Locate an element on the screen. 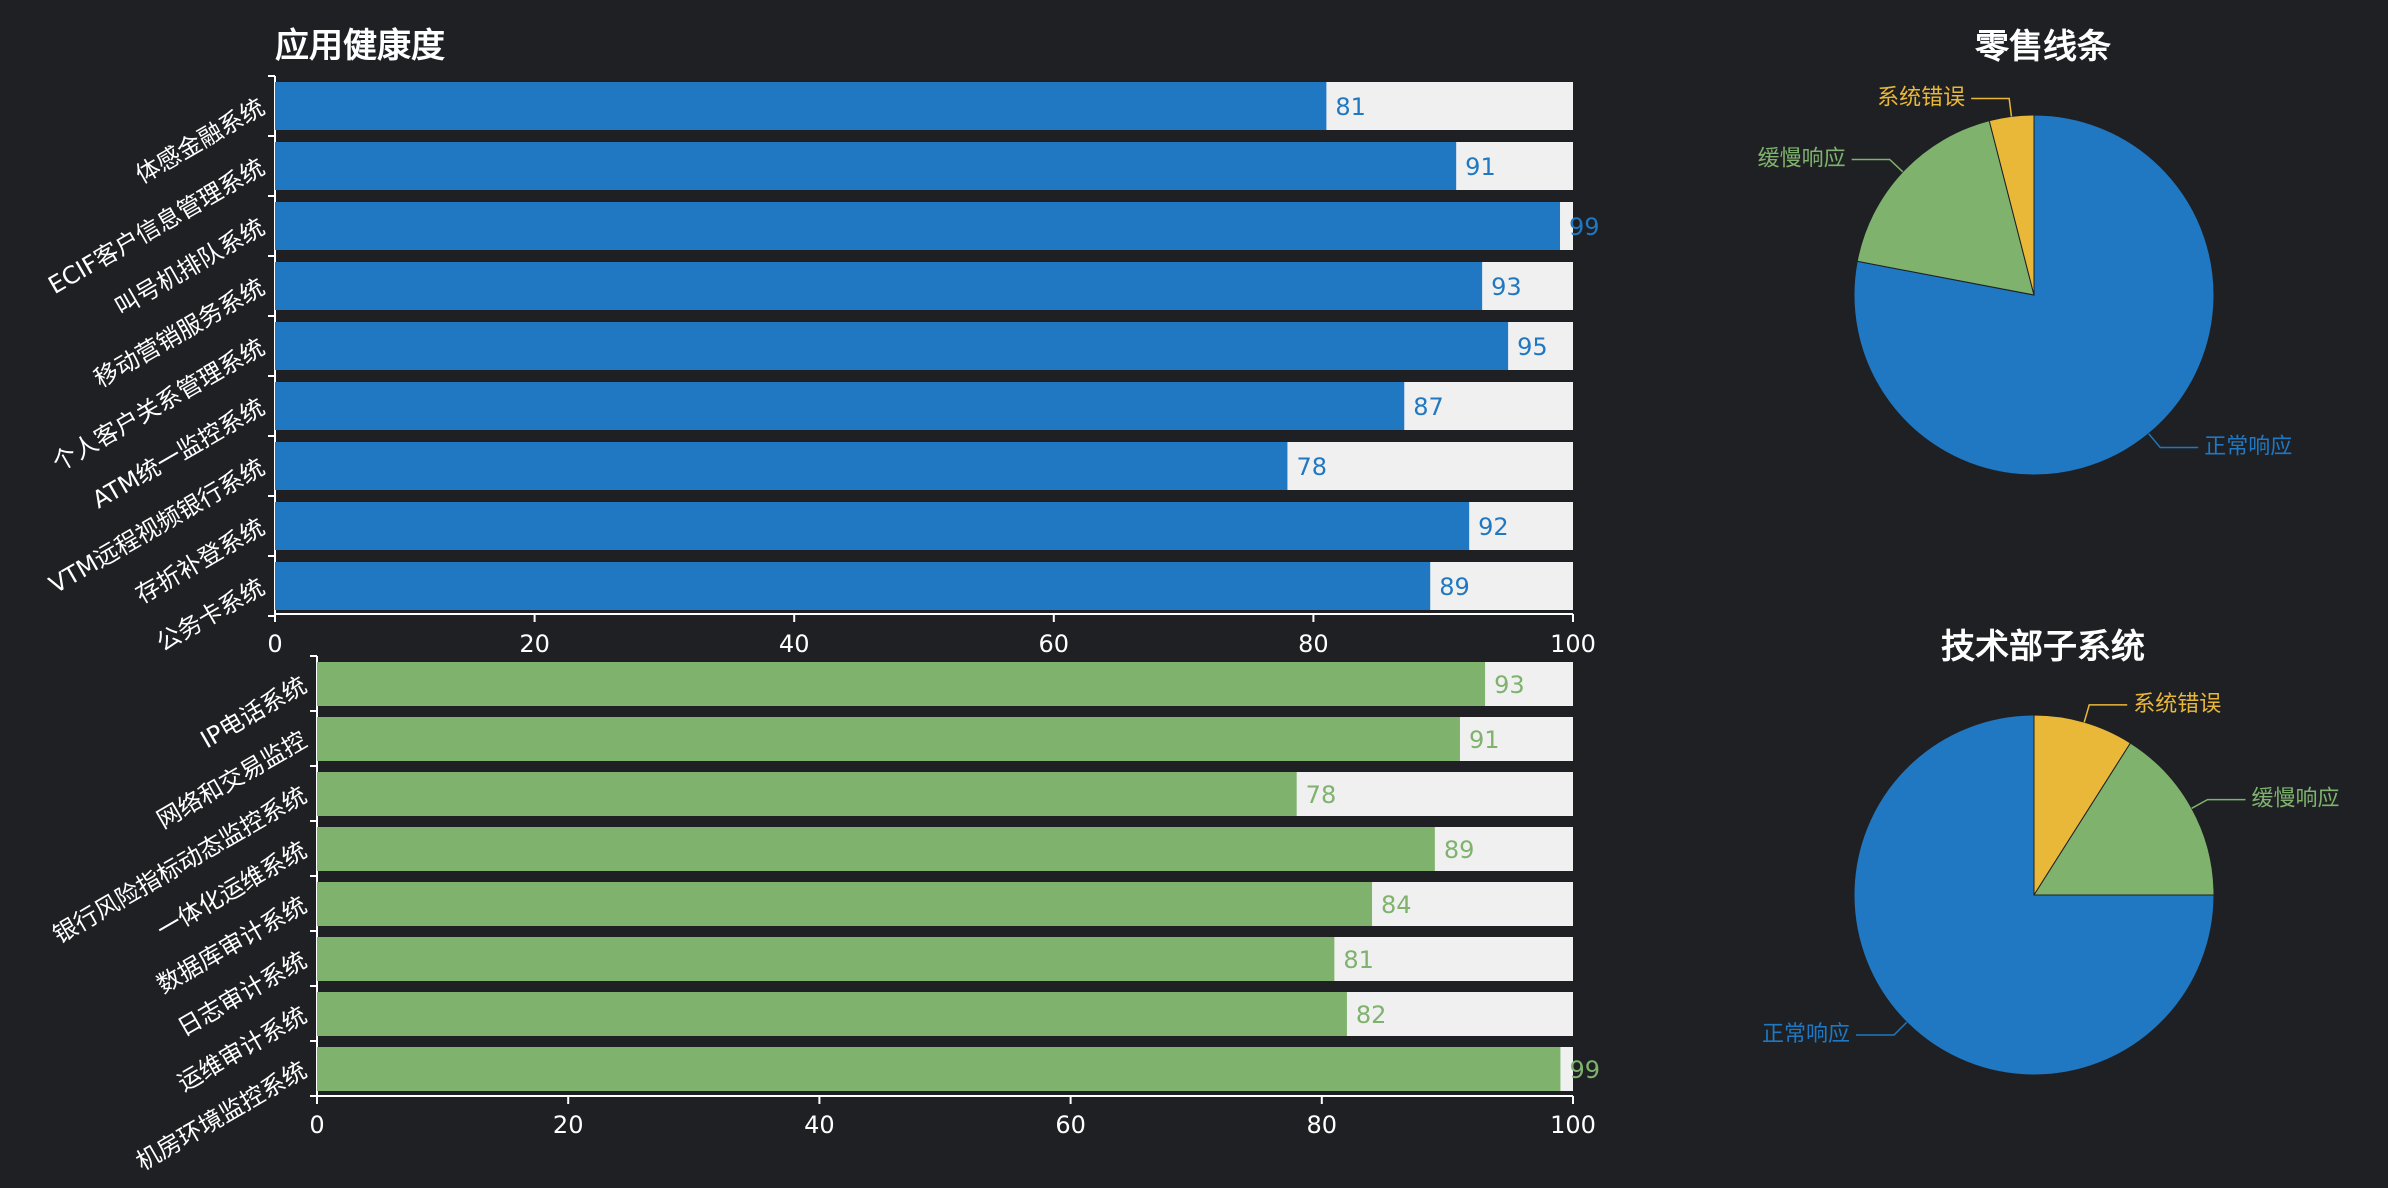  retail-pie-chart: 正常响应 缓慢响应 系统错误 is located at coordinates (2025, 281).